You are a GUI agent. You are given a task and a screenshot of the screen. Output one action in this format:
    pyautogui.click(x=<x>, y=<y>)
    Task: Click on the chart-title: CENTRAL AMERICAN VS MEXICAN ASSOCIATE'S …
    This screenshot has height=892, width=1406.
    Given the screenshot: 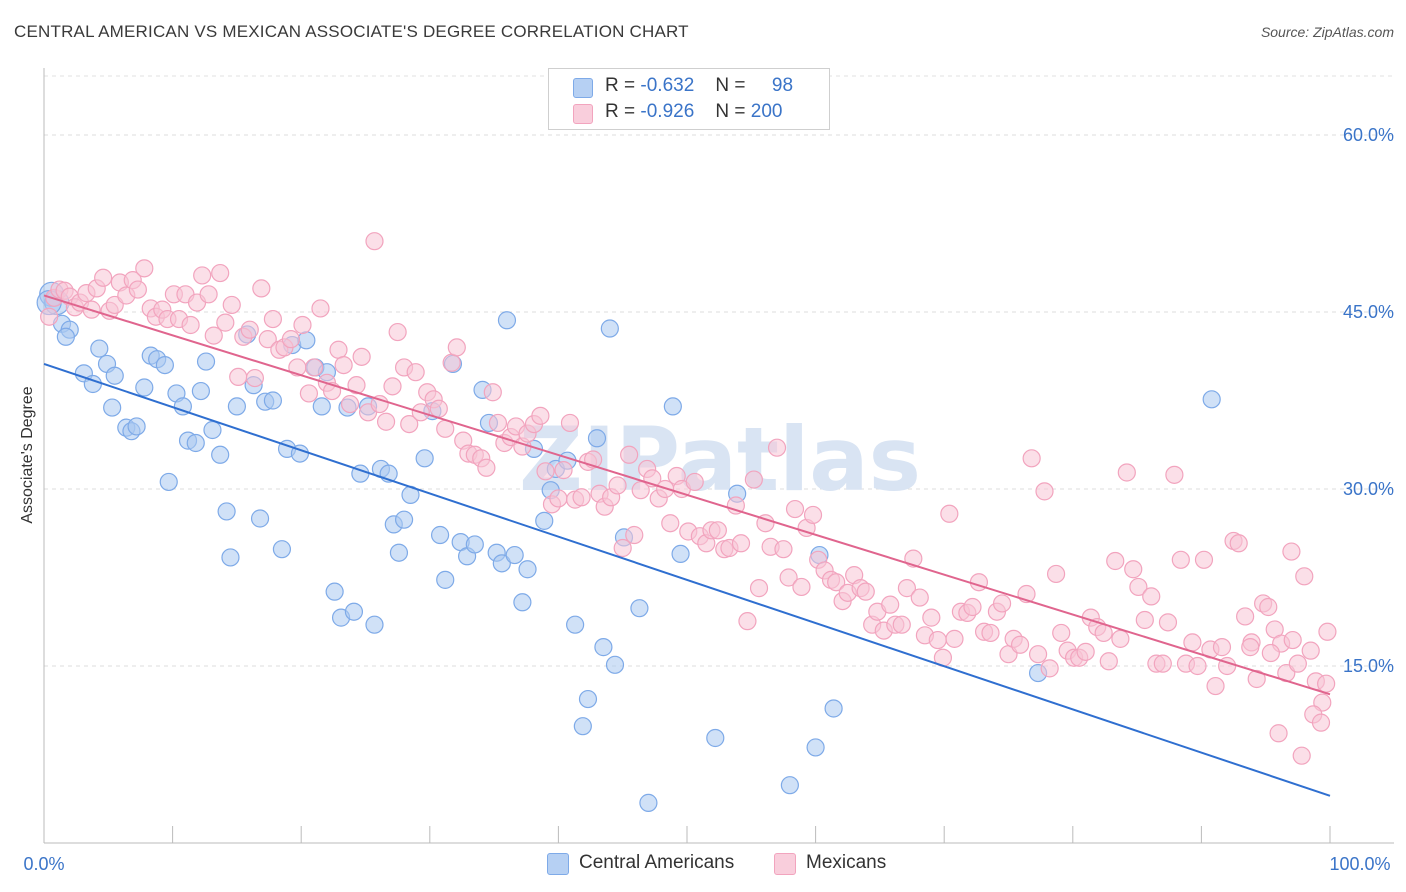 What is the action you would take?
    pyautogui.click(x=351, y=31)
    